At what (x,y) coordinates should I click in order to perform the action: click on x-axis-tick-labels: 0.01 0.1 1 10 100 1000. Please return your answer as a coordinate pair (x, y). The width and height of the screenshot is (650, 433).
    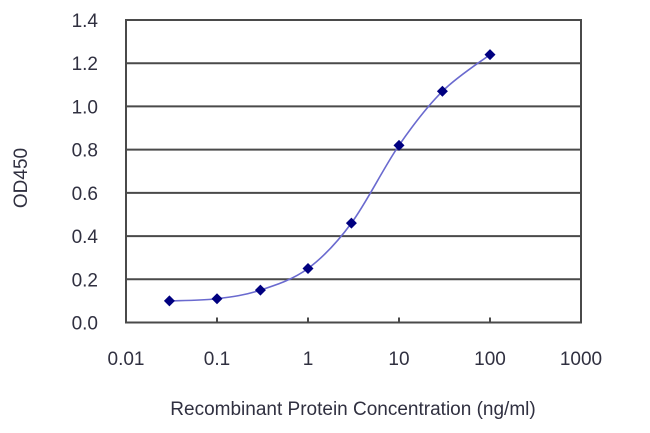
    Looking at the image, I should click on (355, 359).